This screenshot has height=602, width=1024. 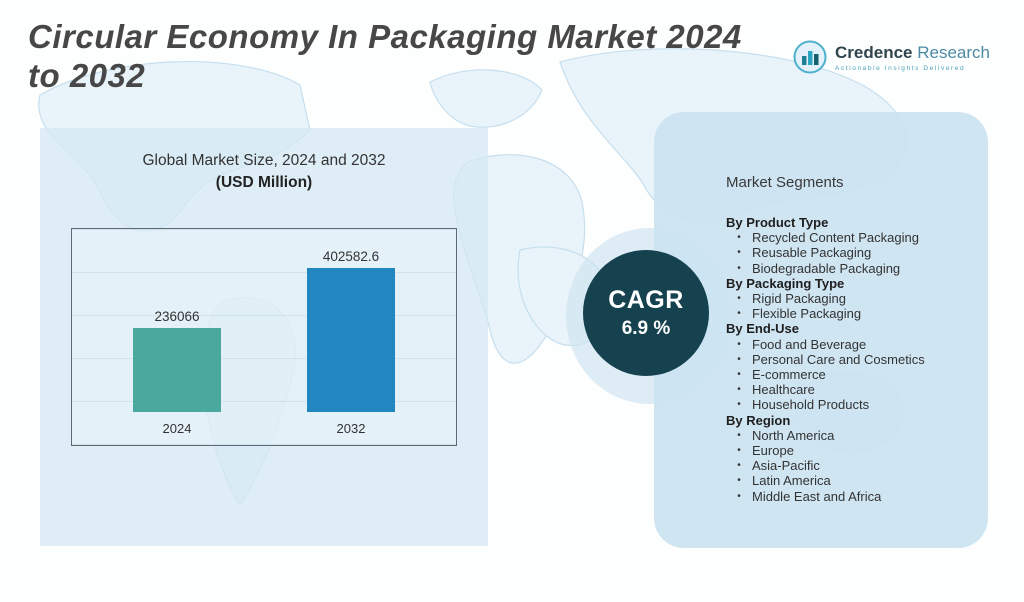 What do you see at coordinates (817, 496) in the screenshot?
I see `segment-item-label: Middle East and Africa` at bounding box center [817, 496].